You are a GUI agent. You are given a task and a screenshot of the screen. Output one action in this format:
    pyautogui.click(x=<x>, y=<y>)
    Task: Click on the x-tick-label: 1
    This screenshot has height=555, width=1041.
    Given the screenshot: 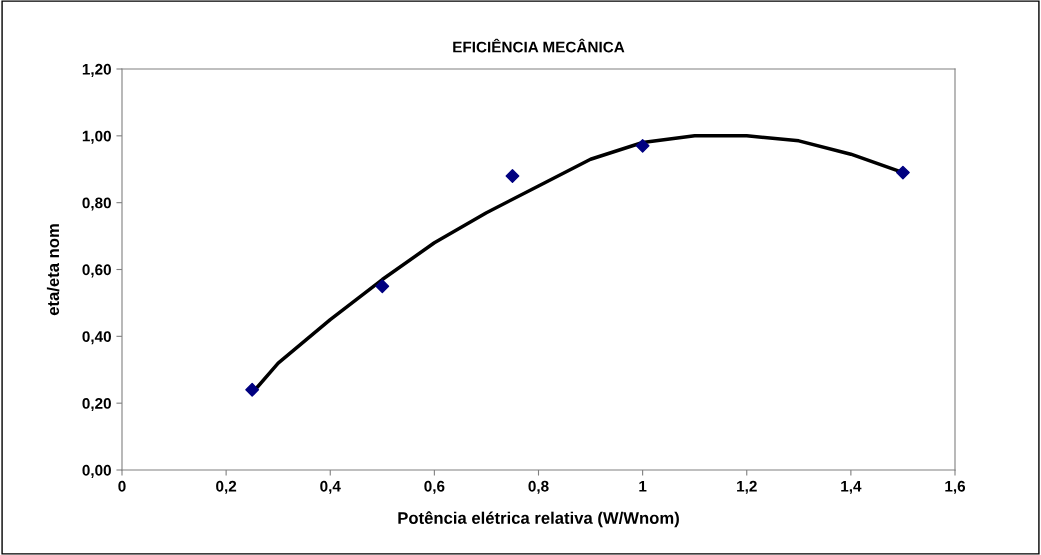 What is the action you would take?
    pyautogui.click(x=643, y=486)
    